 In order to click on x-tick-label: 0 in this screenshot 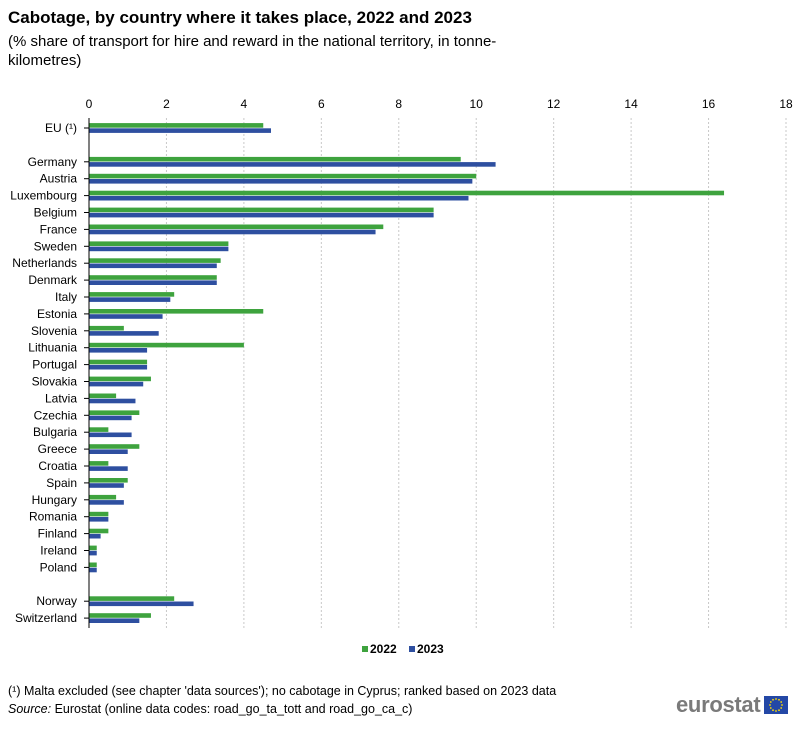, I will do `click(89, 104)`.